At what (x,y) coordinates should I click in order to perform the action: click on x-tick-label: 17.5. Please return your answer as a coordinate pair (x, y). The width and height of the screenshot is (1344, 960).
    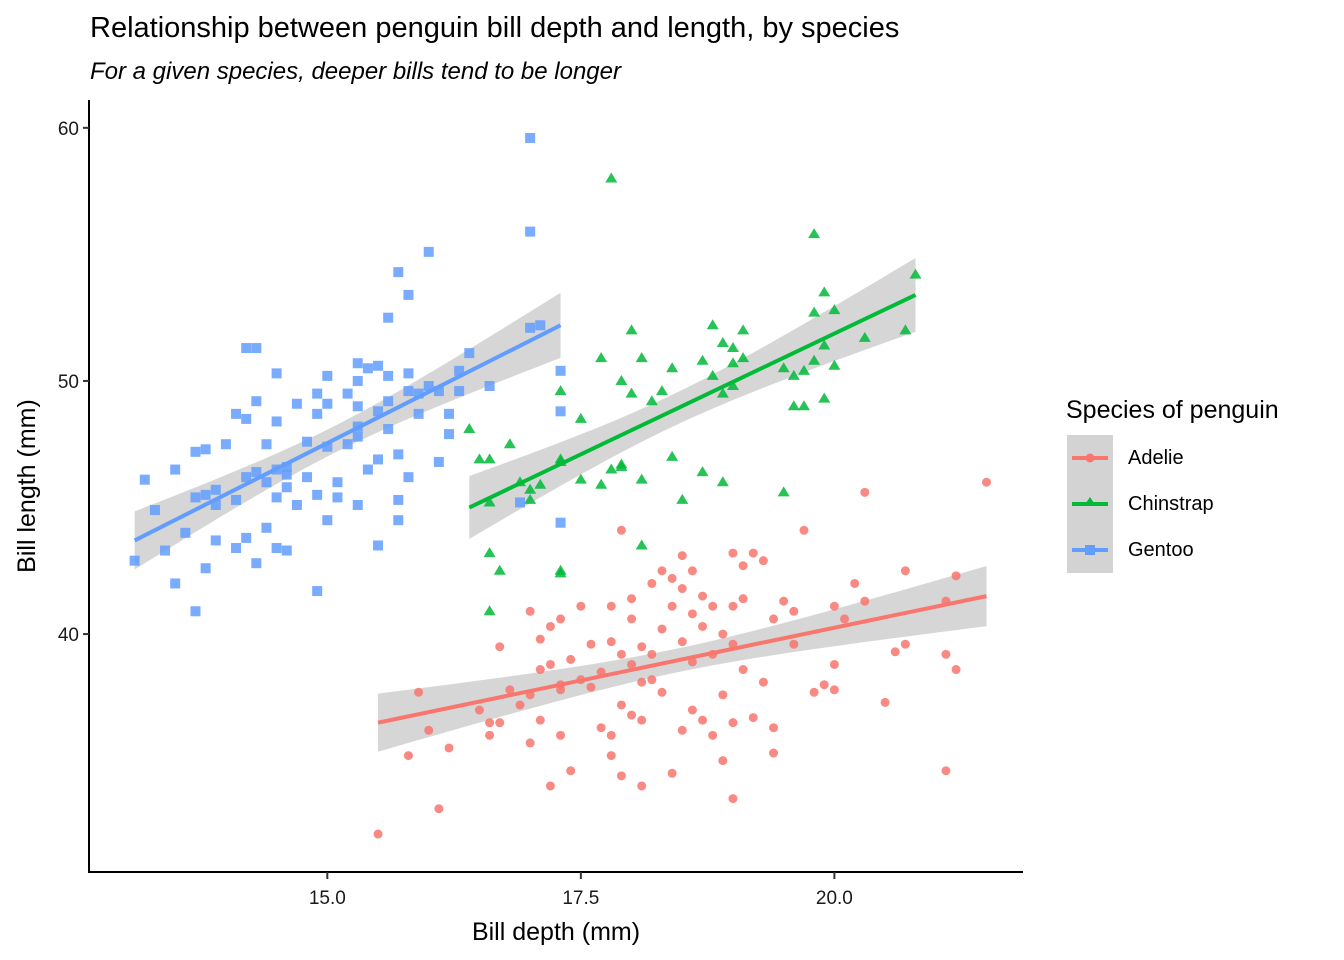
    Looking at the image, I should click on (580, 898).